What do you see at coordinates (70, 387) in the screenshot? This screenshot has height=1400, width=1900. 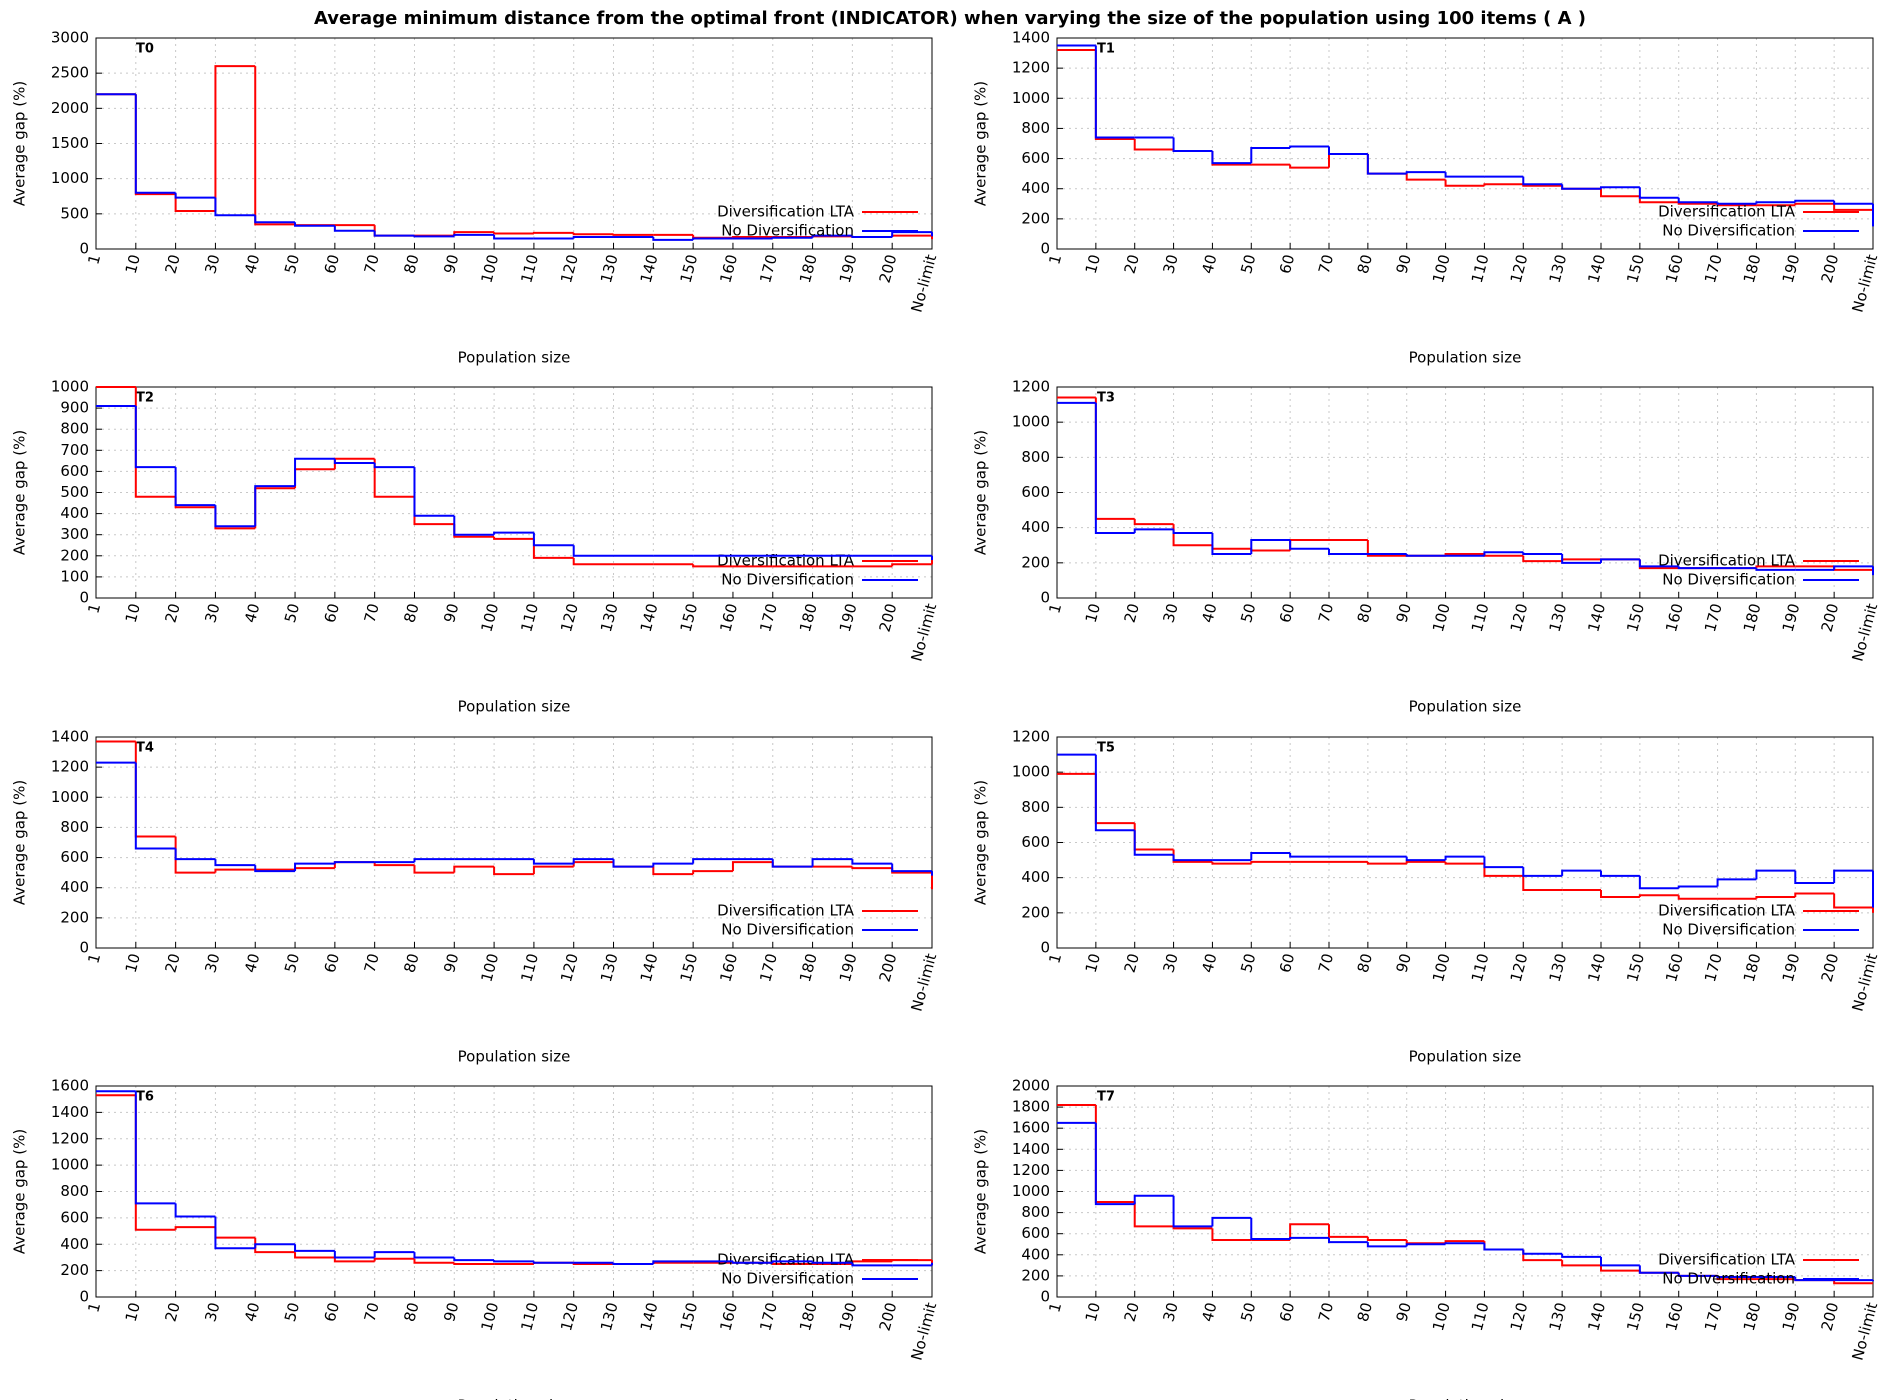 I see `y-tick-label: 1000` at bounding box center [70, 387].